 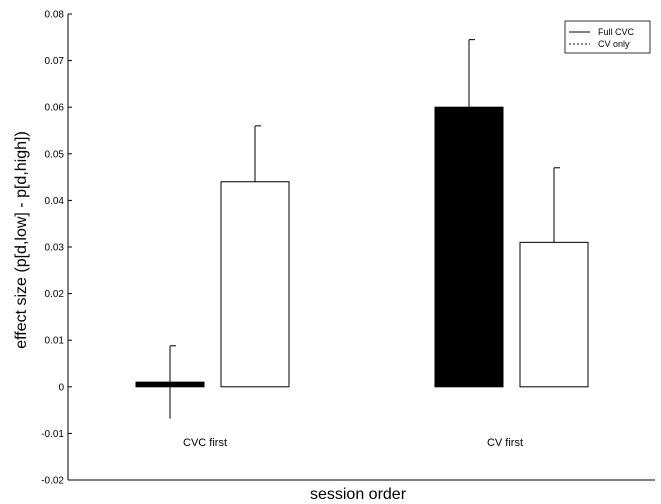 I want to click on y-tick-label: 0.06, so click(x=55, y=108).